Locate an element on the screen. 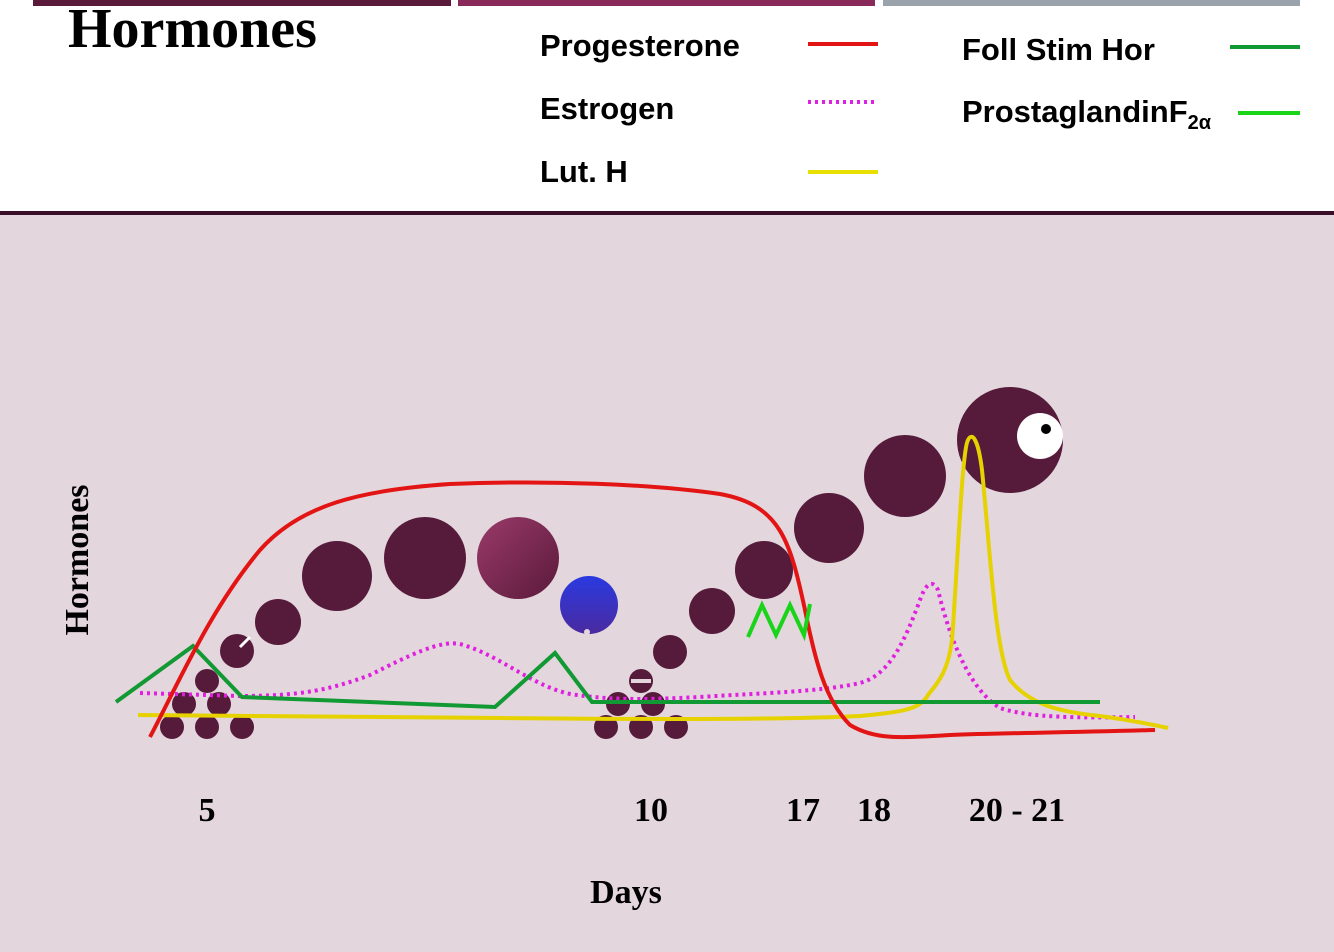 Image resolution: width=1334 pixels, height=952 pixels. ovulation-mark is located at coordinates (245, 642).